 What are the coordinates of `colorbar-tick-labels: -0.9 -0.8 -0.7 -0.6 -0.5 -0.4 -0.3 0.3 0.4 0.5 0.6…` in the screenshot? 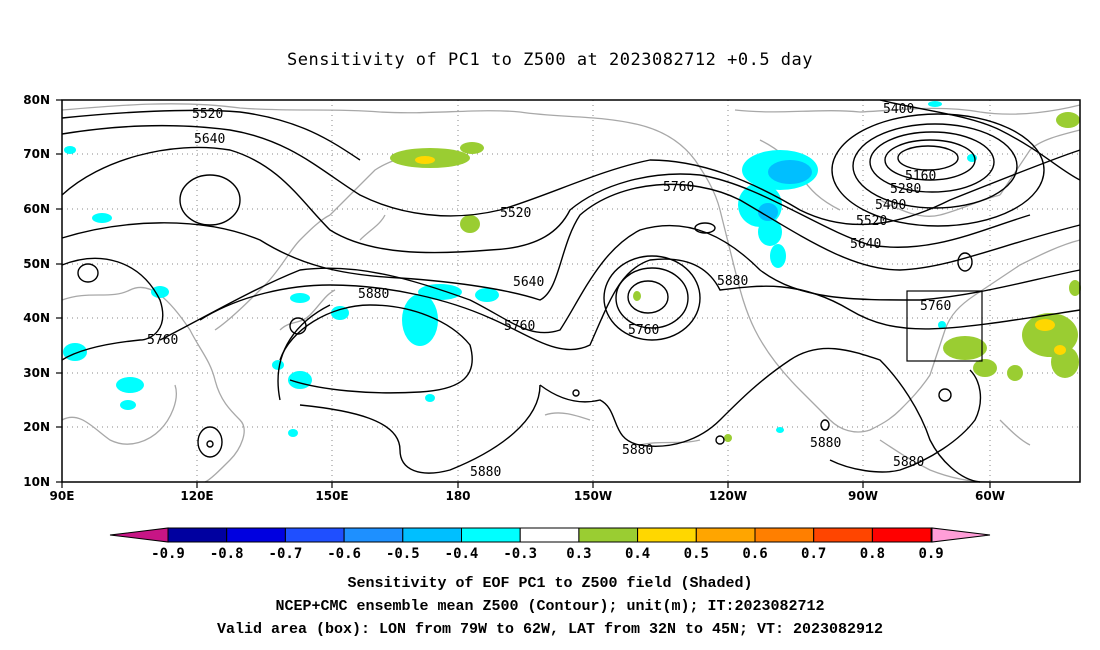 It's located at (547, 554).